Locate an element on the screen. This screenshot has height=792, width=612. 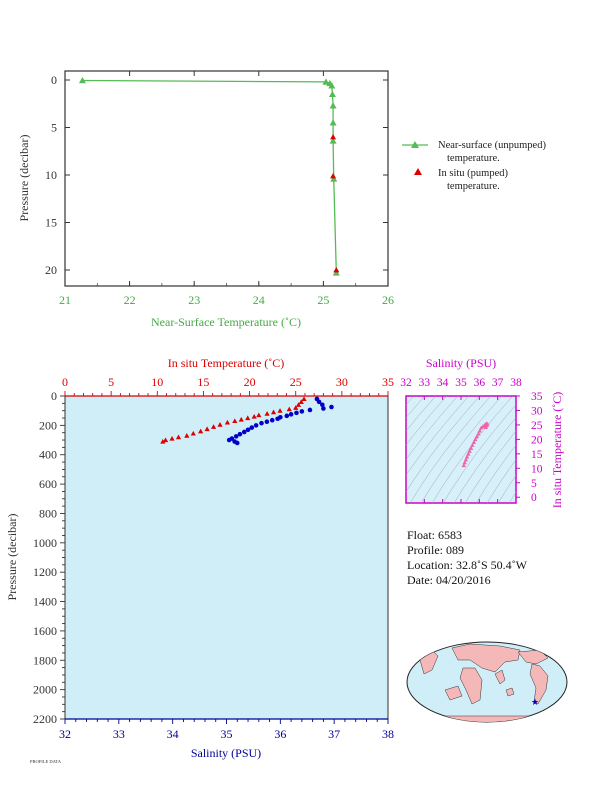
world-map: ★ is located at coordinates (487, 682).